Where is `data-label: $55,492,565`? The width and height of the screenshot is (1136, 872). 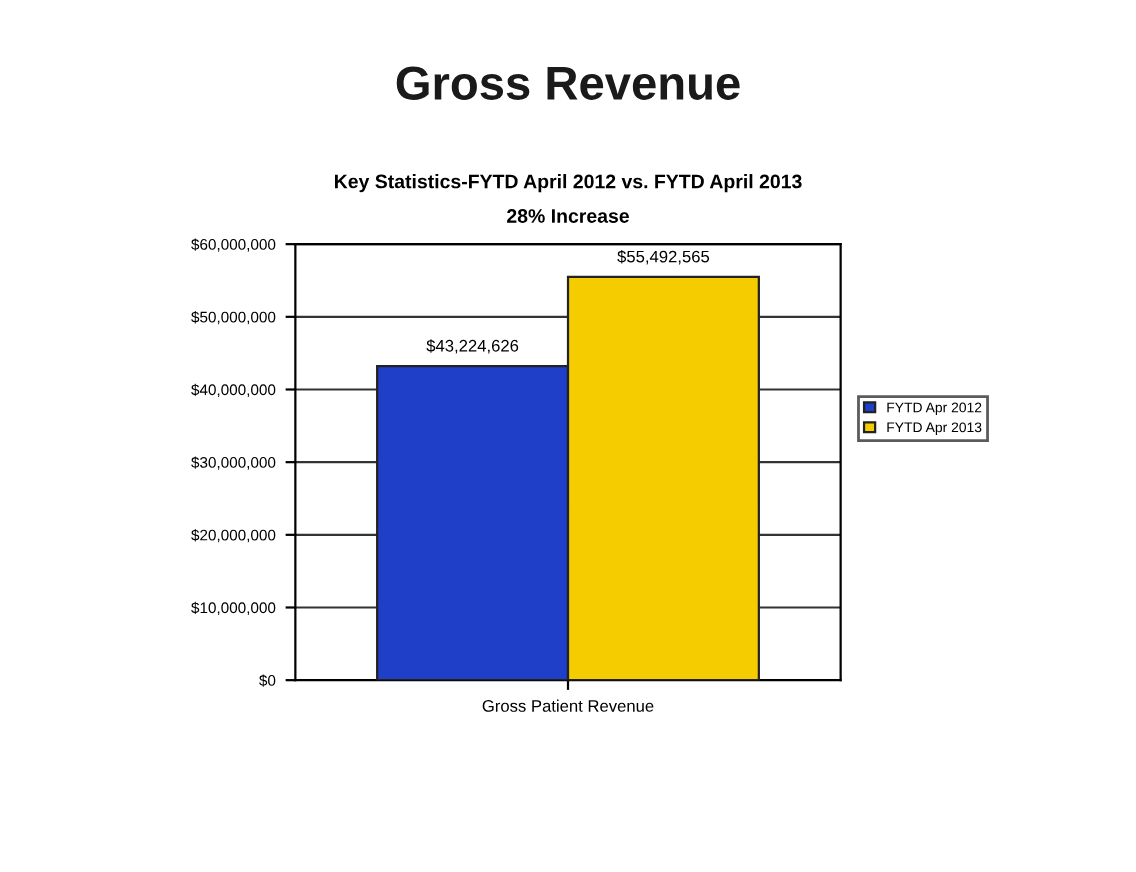 data-label: $55,492,565 is located at coordinates (663, 257).